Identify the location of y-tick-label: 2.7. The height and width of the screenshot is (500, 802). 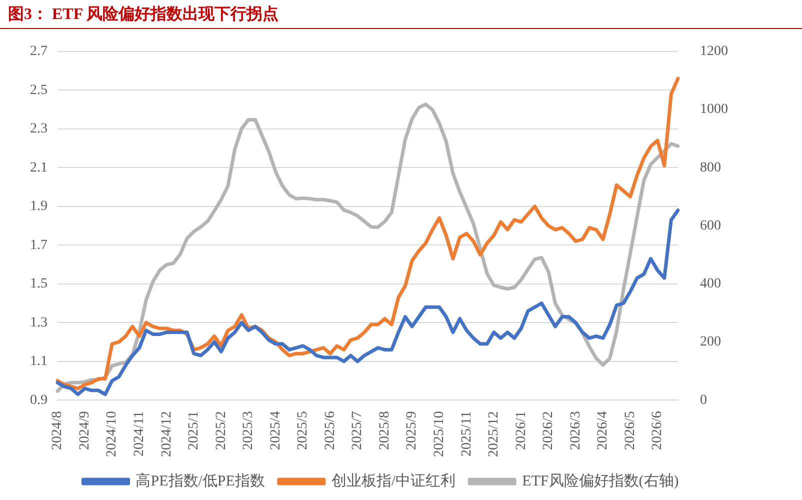
(39, 52).